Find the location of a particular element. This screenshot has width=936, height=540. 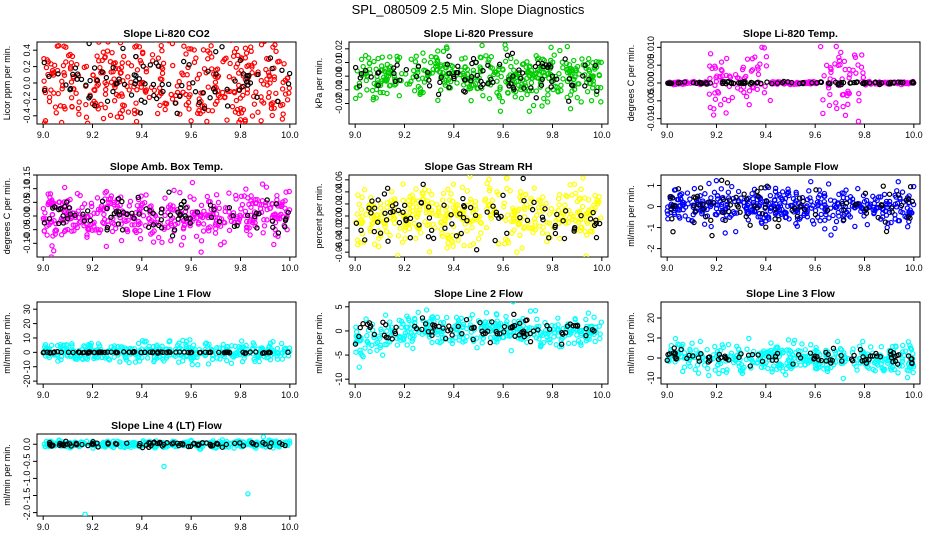

x-tick-label: 9.8 is located at coordinates (552, 135).